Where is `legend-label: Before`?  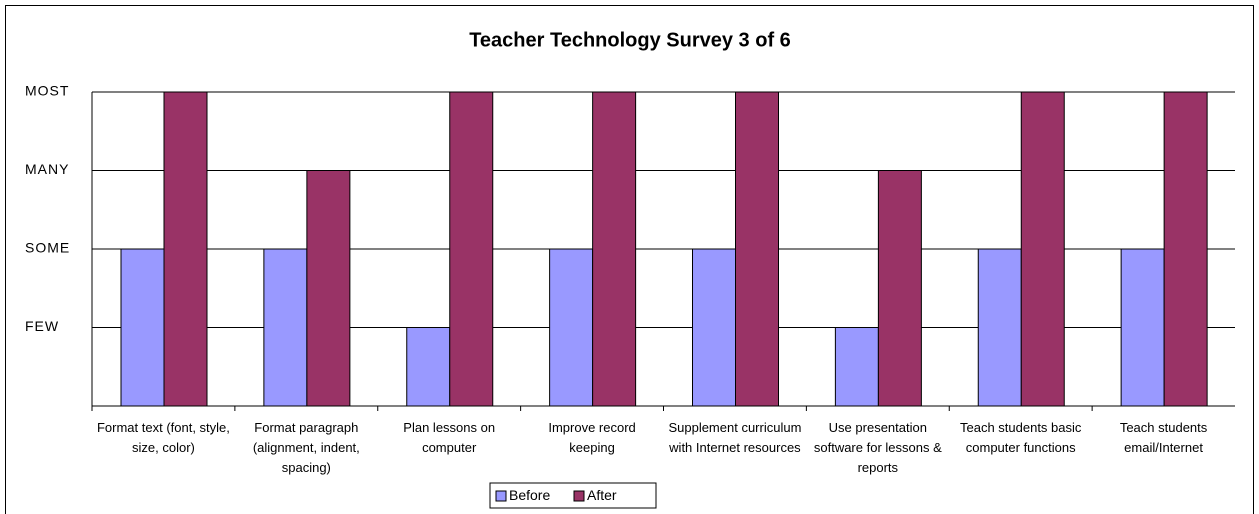
legend-label: Before is located at coordinates (529, 495).